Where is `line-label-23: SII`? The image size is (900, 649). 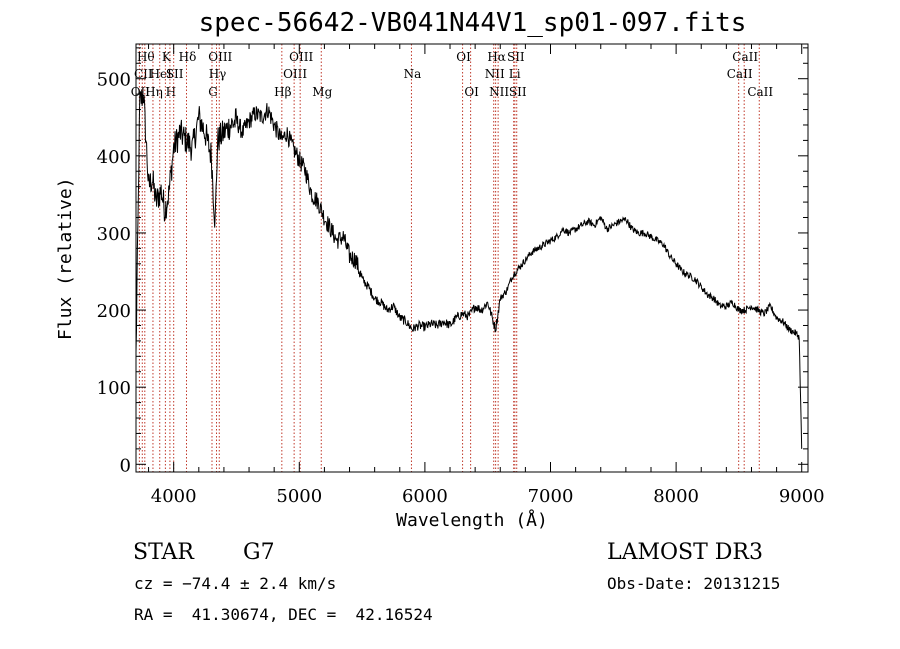
line-label-23: SII is located at coordinates (516, 57).